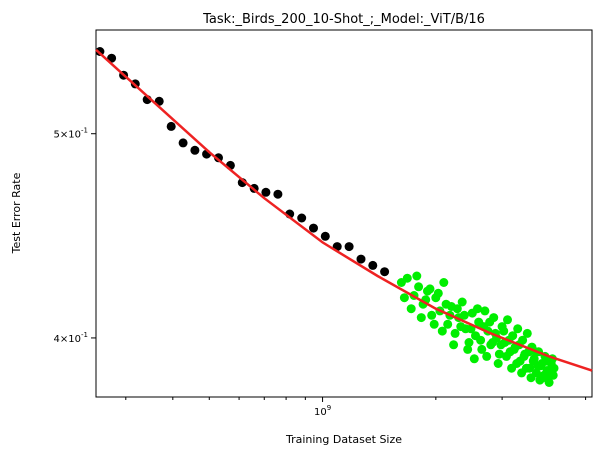  Describe the element at coordinates (71, 134) in the screenshot. I see `y-tick-label: 5×10⁻¹` at that location.